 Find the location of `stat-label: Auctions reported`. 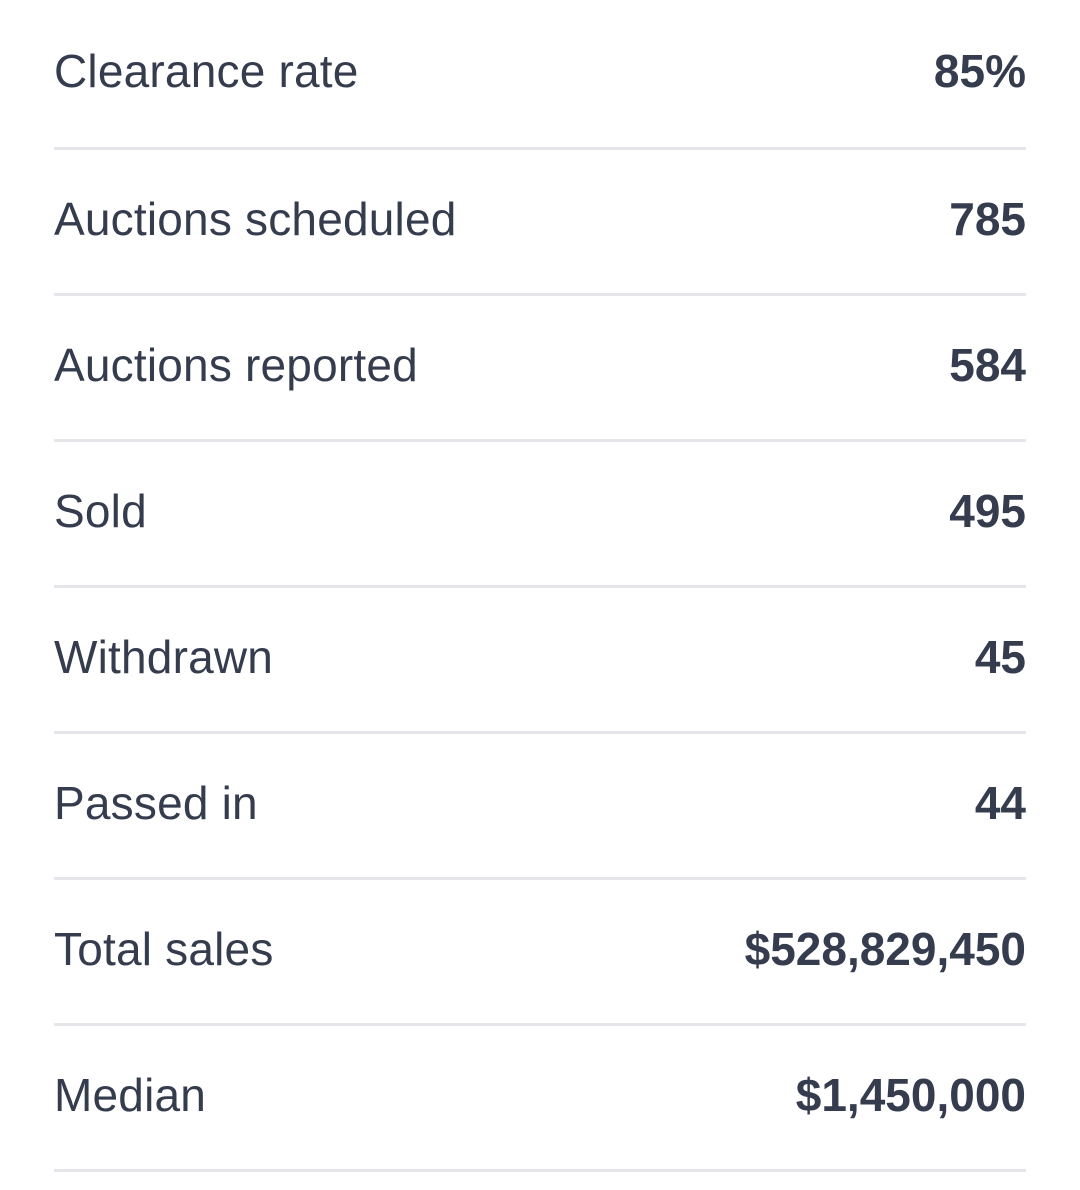

stat-label: Auctions reported is located at coordinates (236, 364).